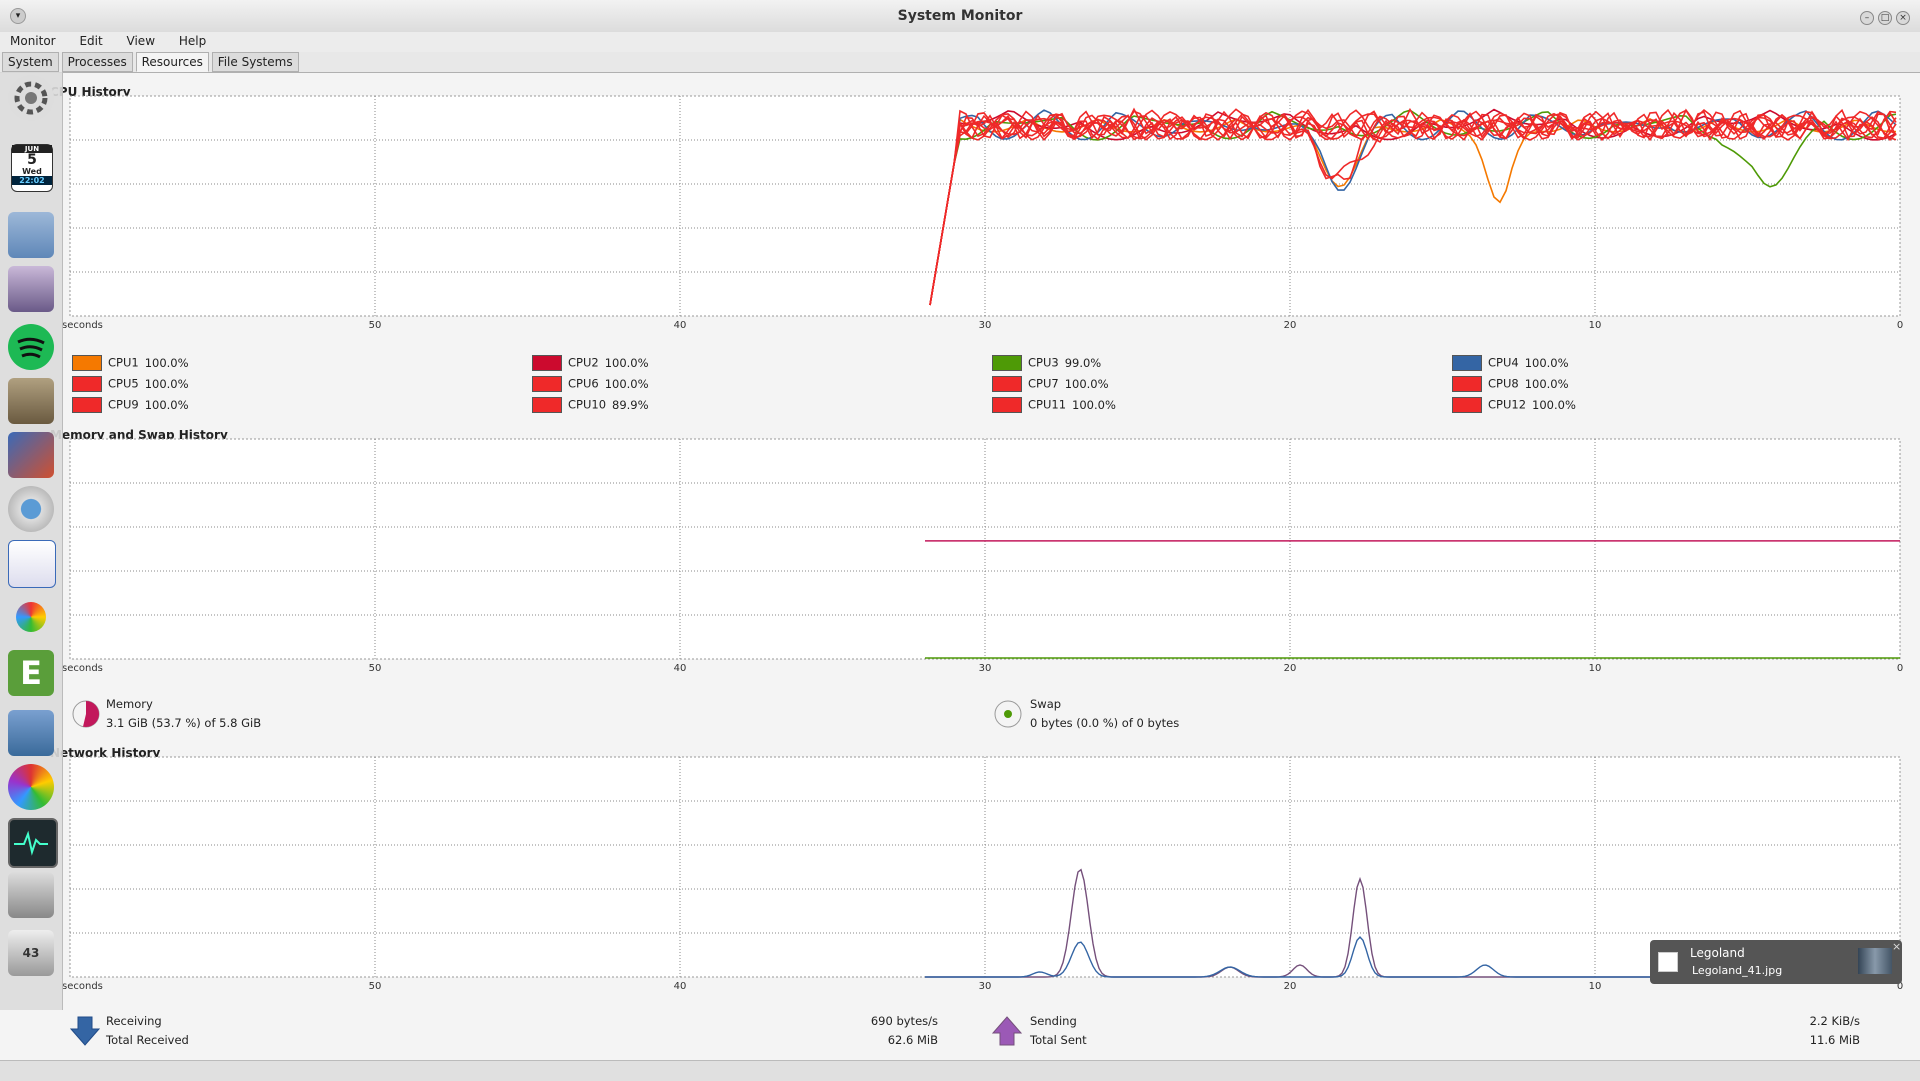 The image size is (1920, 1081). What do you see at coordinates (1008, 714) in the screenshot?
I see `swap-pie-icon` at bounding box center [1008, 714].